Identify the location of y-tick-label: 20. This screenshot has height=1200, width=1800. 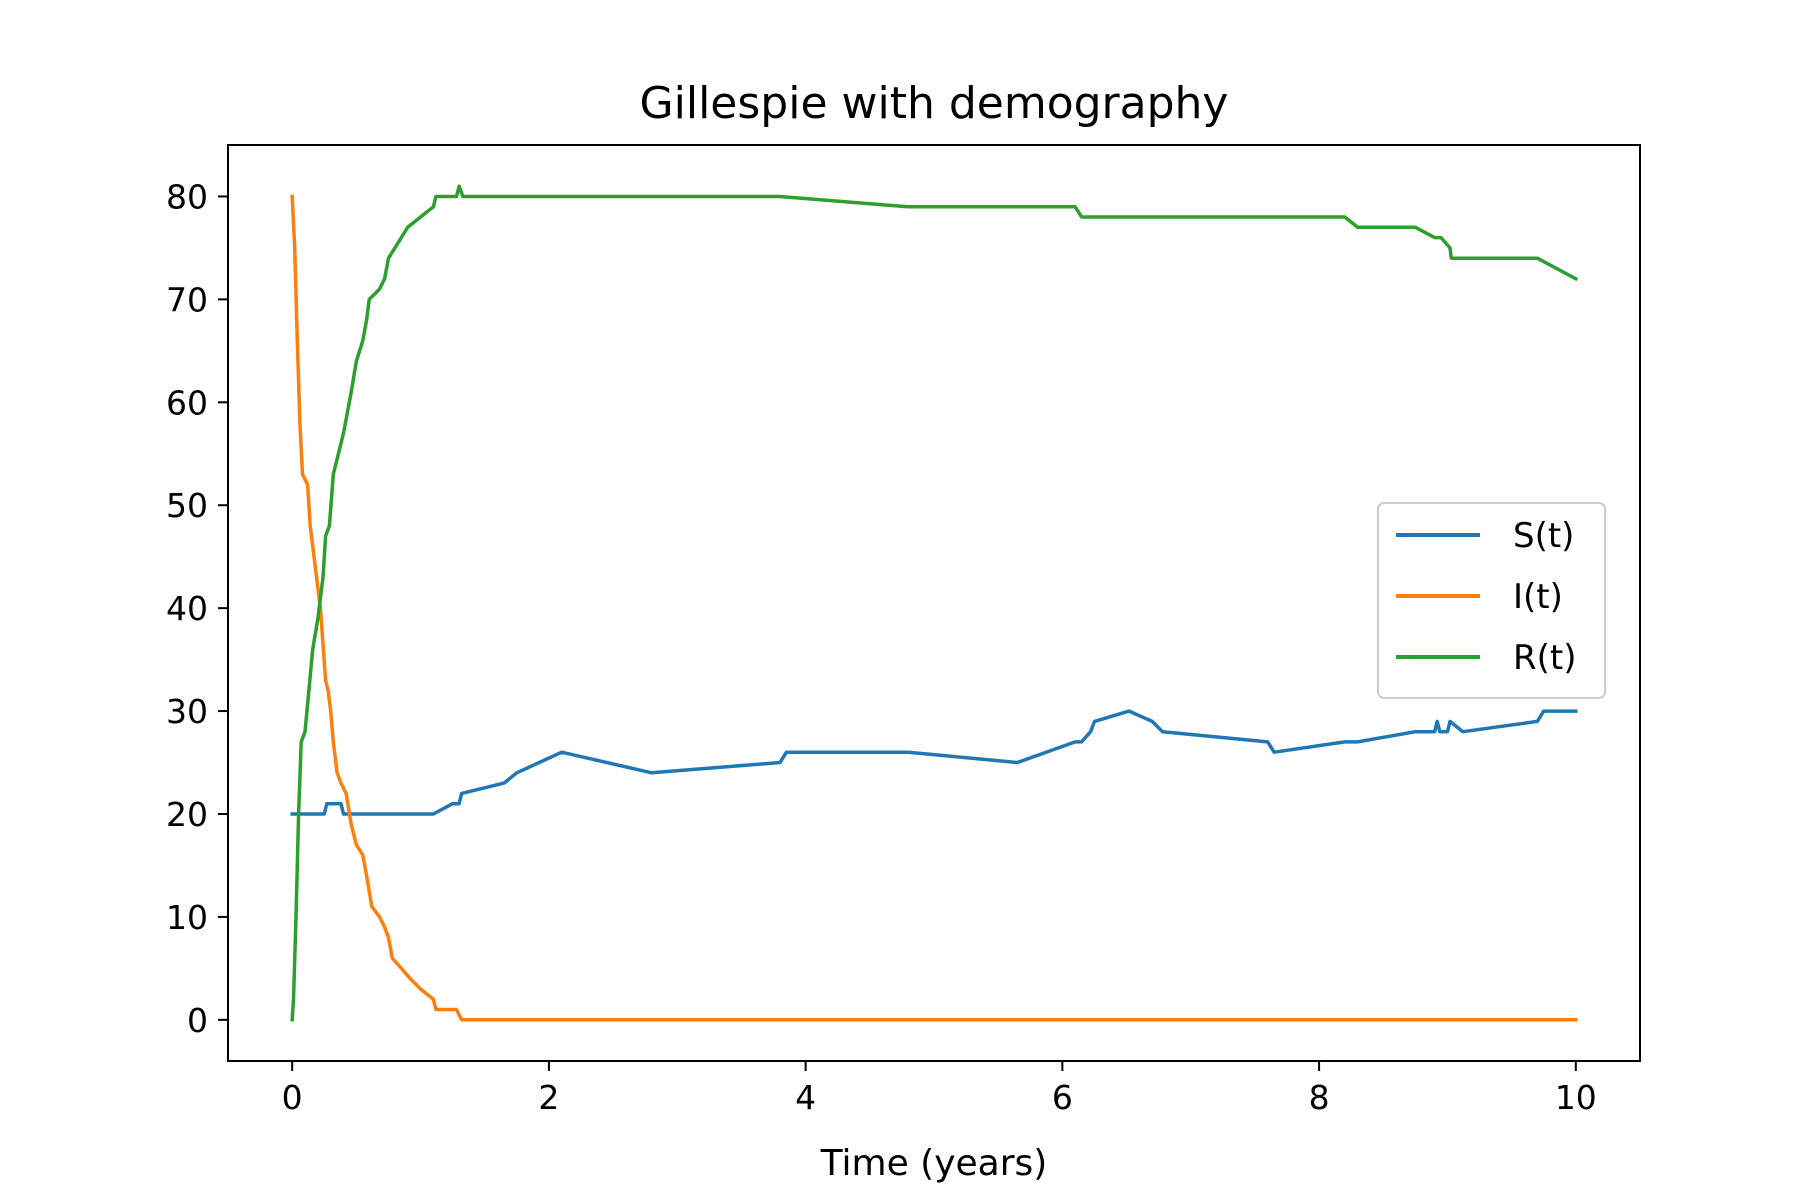
(187, 814).